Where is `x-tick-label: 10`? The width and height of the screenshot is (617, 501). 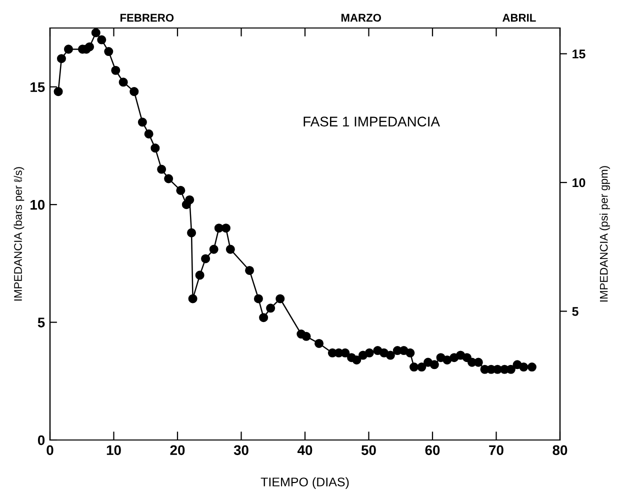 x-tick-label: 10 is located at coordinates (113, 450).